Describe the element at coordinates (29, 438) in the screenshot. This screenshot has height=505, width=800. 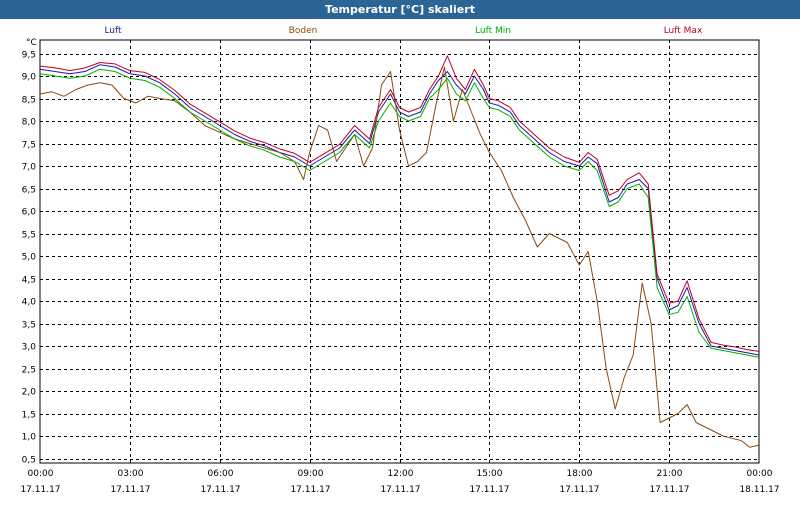
I see `y-tick-label: 1,0` at that location.